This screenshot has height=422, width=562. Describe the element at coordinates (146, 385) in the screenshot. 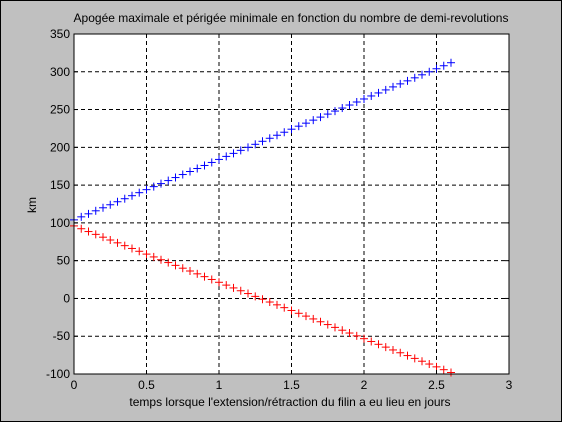

I see `x-tick-label: 0.5` at that location.